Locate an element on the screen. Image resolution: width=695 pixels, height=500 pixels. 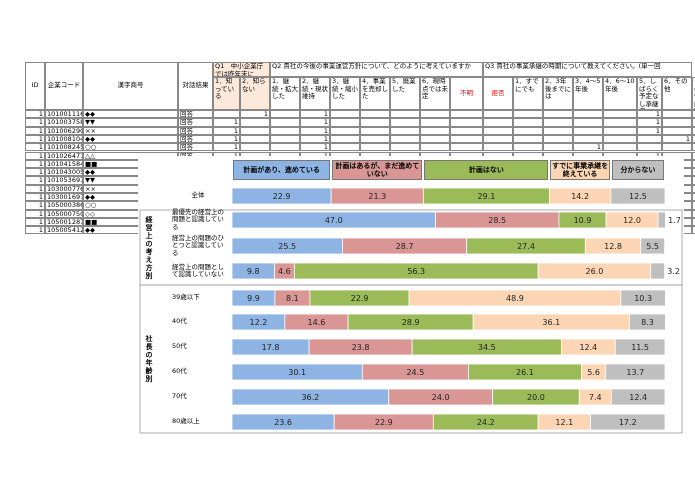
value-label: 12.5 is located at coordinates (638, 196).